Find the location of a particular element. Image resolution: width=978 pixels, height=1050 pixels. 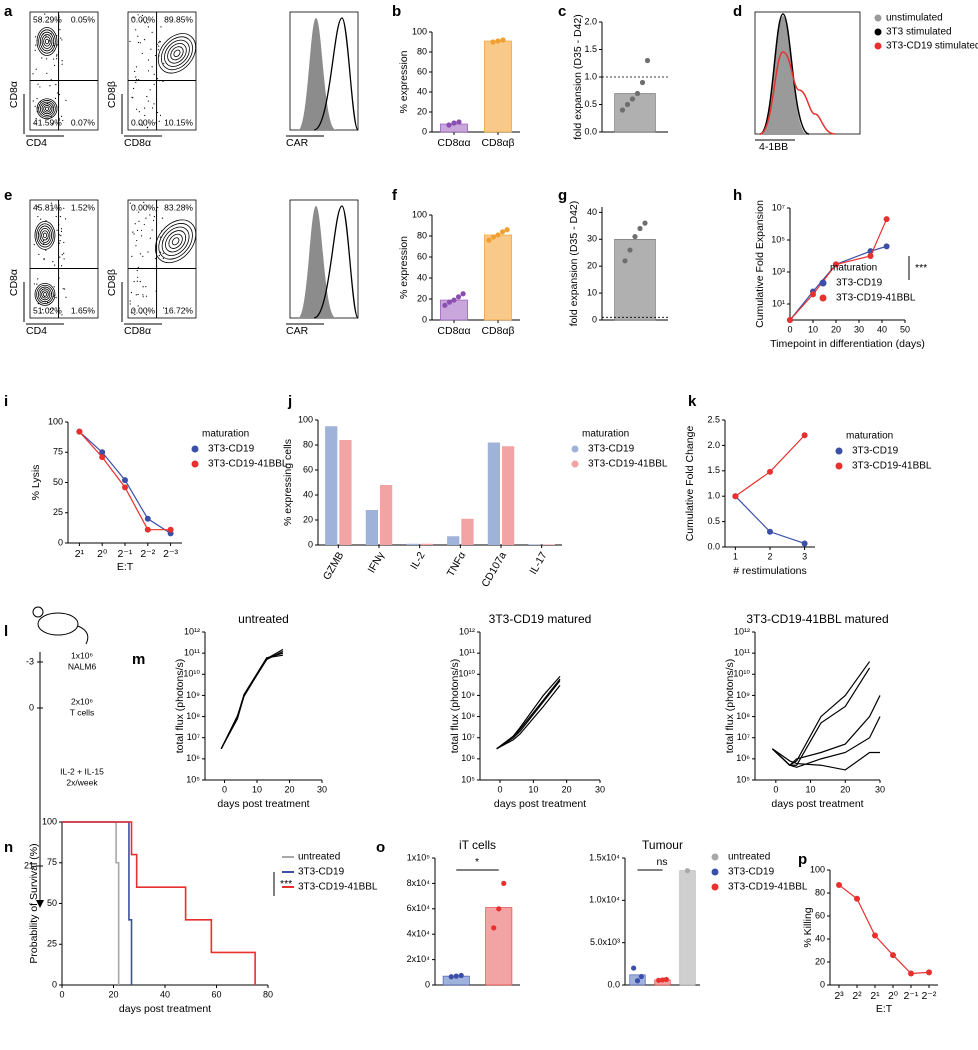

panel-label: j is located at coordinates (289, 401).